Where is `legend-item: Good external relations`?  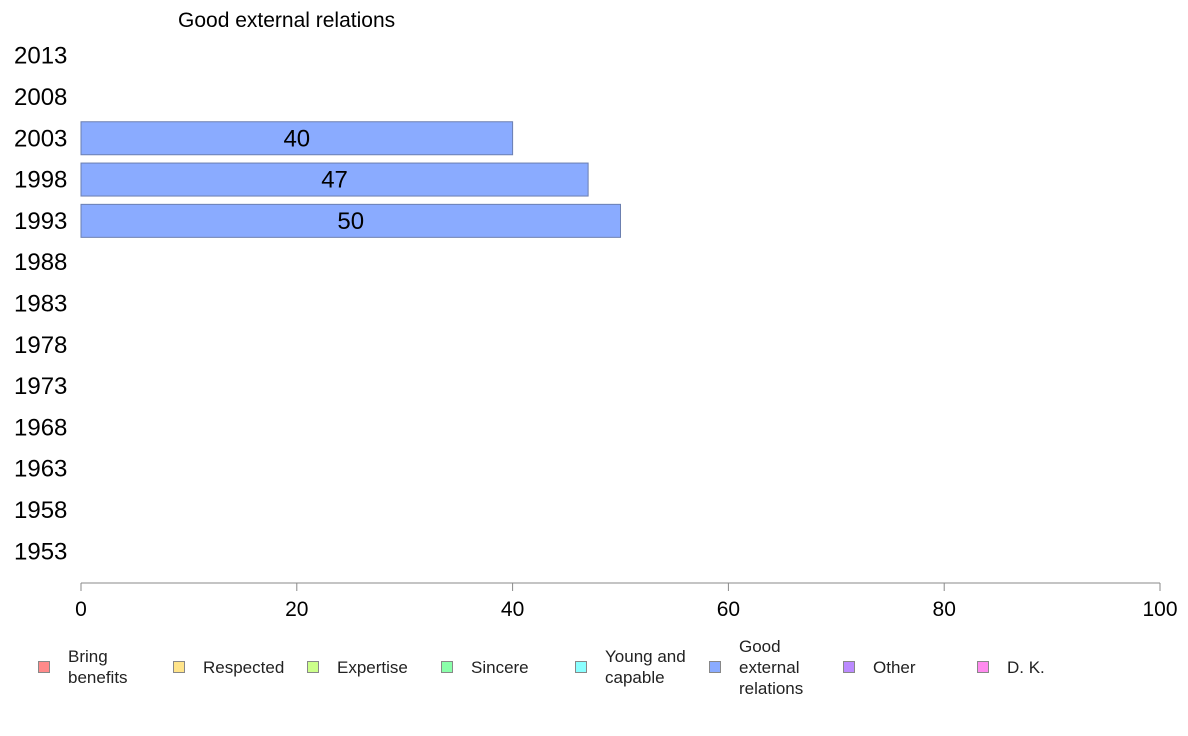 legend-item: Good external relations is located at coordinates (769, 667).